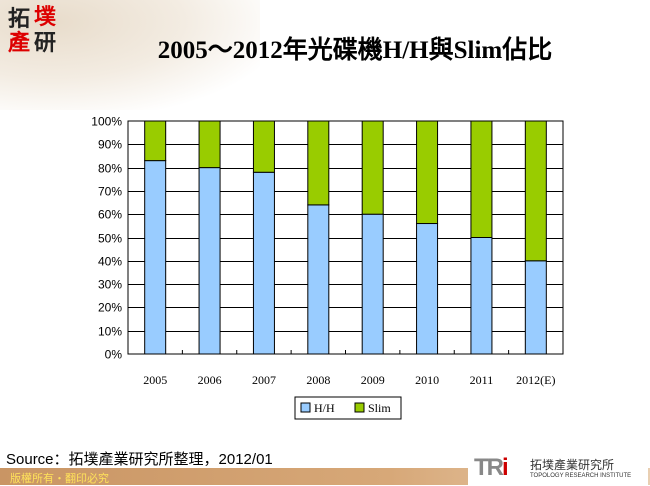 The width and height of the screenshot is (650, 486). I want to click on logo: 拓 墣 產 研, so click(34, 32).